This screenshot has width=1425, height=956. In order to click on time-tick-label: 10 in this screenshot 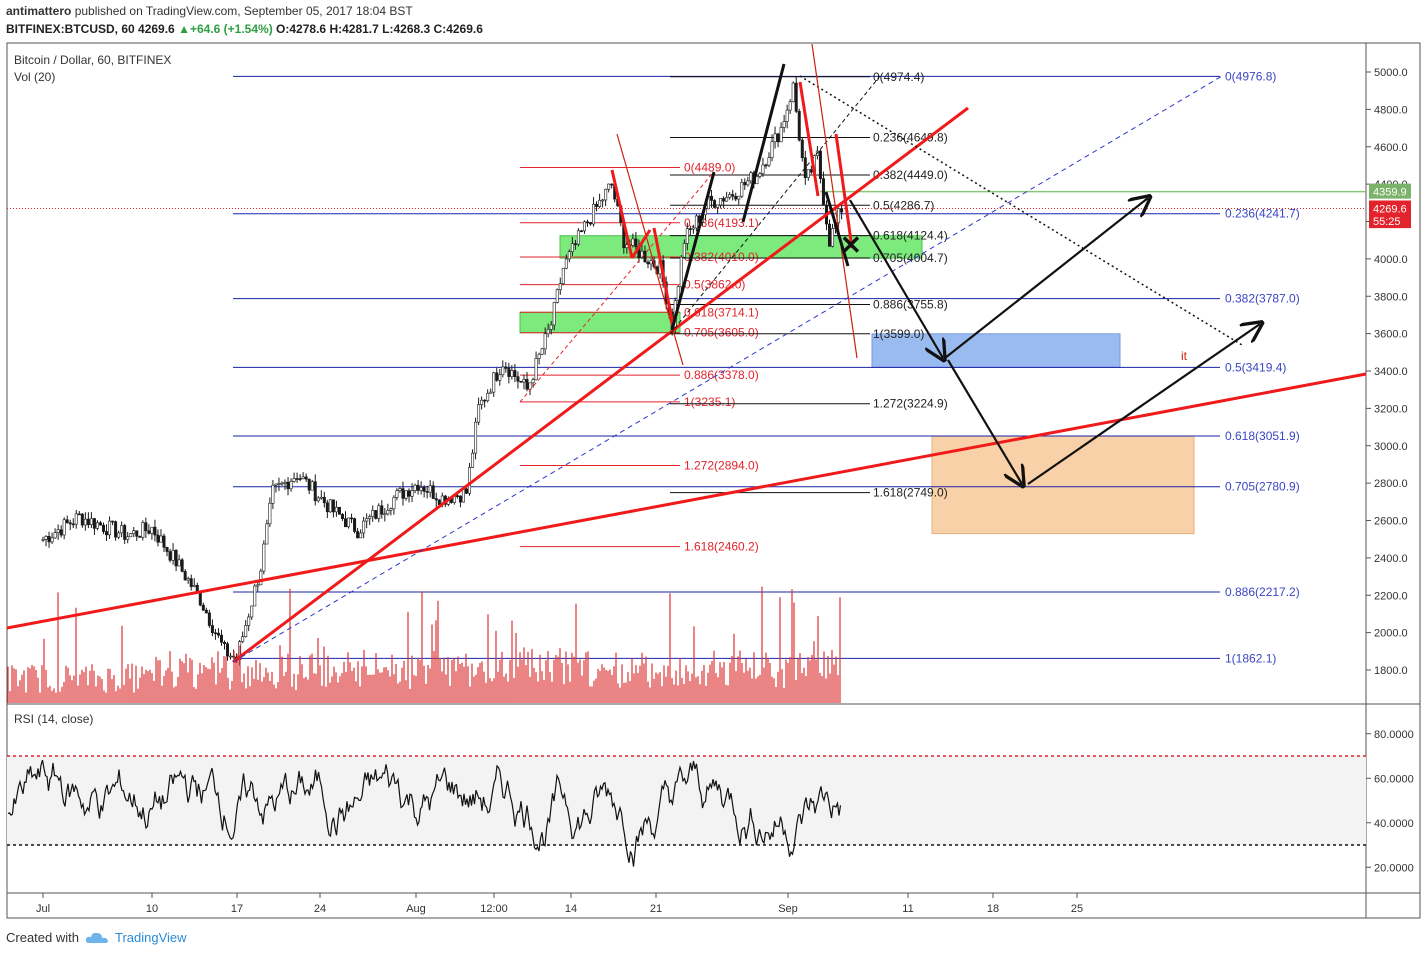, I will do `click(152, 909)`.